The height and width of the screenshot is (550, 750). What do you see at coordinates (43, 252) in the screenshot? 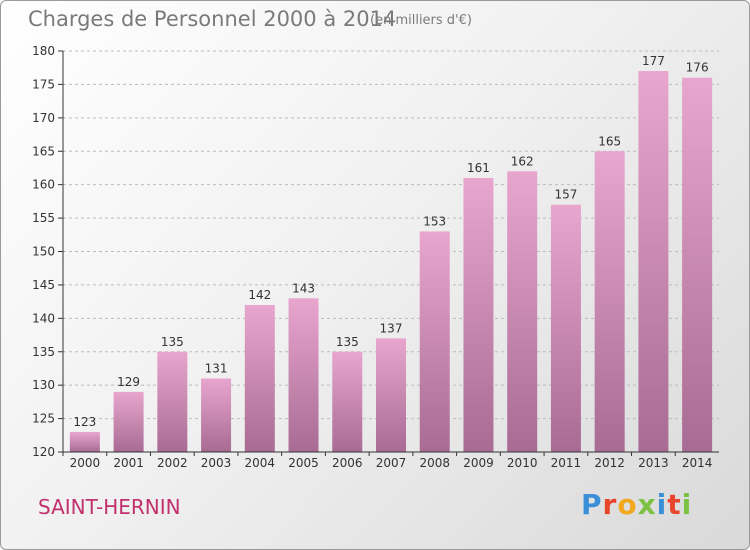
I see `y-tick-label: 150` at bounding box center [43, 252].